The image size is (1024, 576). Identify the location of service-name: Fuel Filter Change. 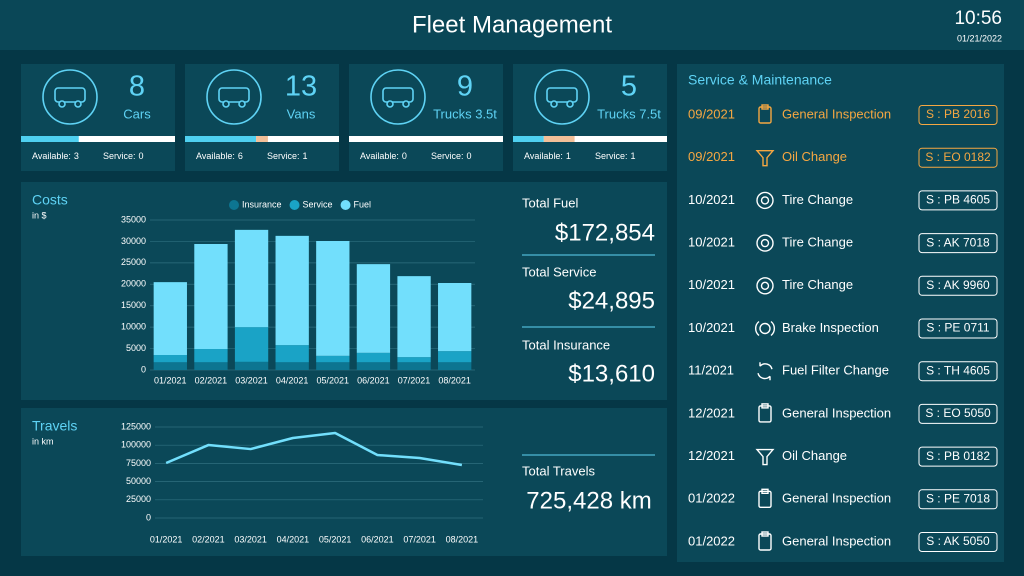
(835, 370).